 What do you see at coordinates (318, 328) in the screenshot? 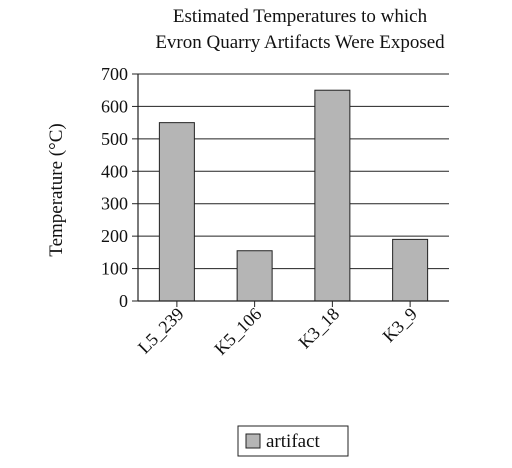
I see `x-tick-label: K3_18` at bounding box center [318, 328].